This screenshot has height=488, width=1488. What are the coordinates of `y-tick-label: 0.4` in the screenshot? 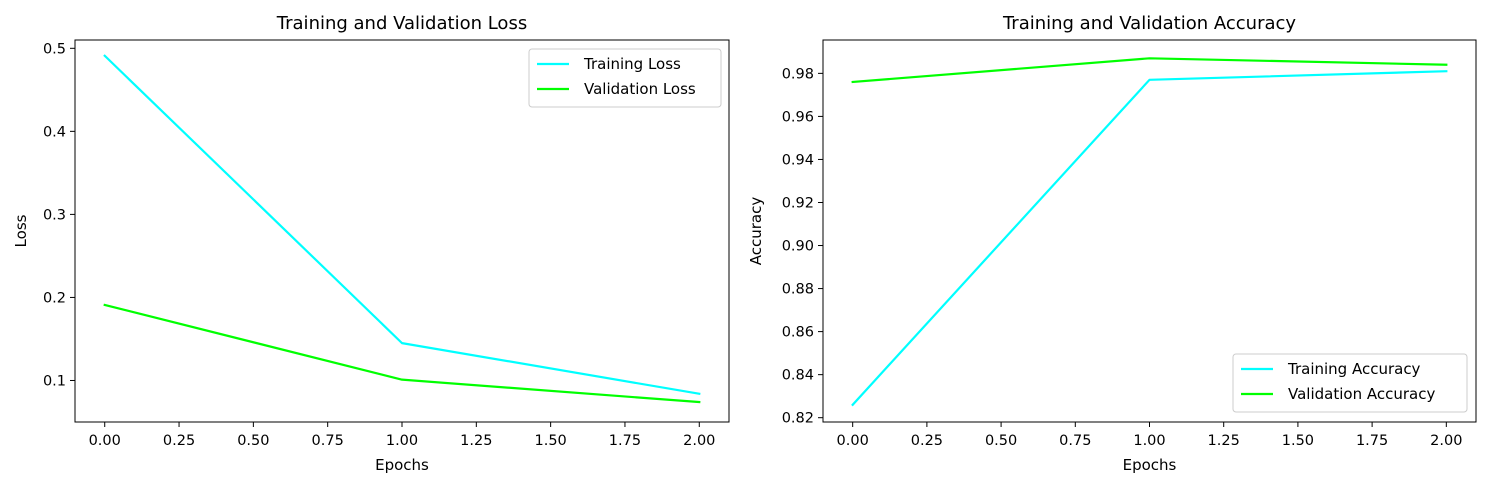 It's located at (54, 132).